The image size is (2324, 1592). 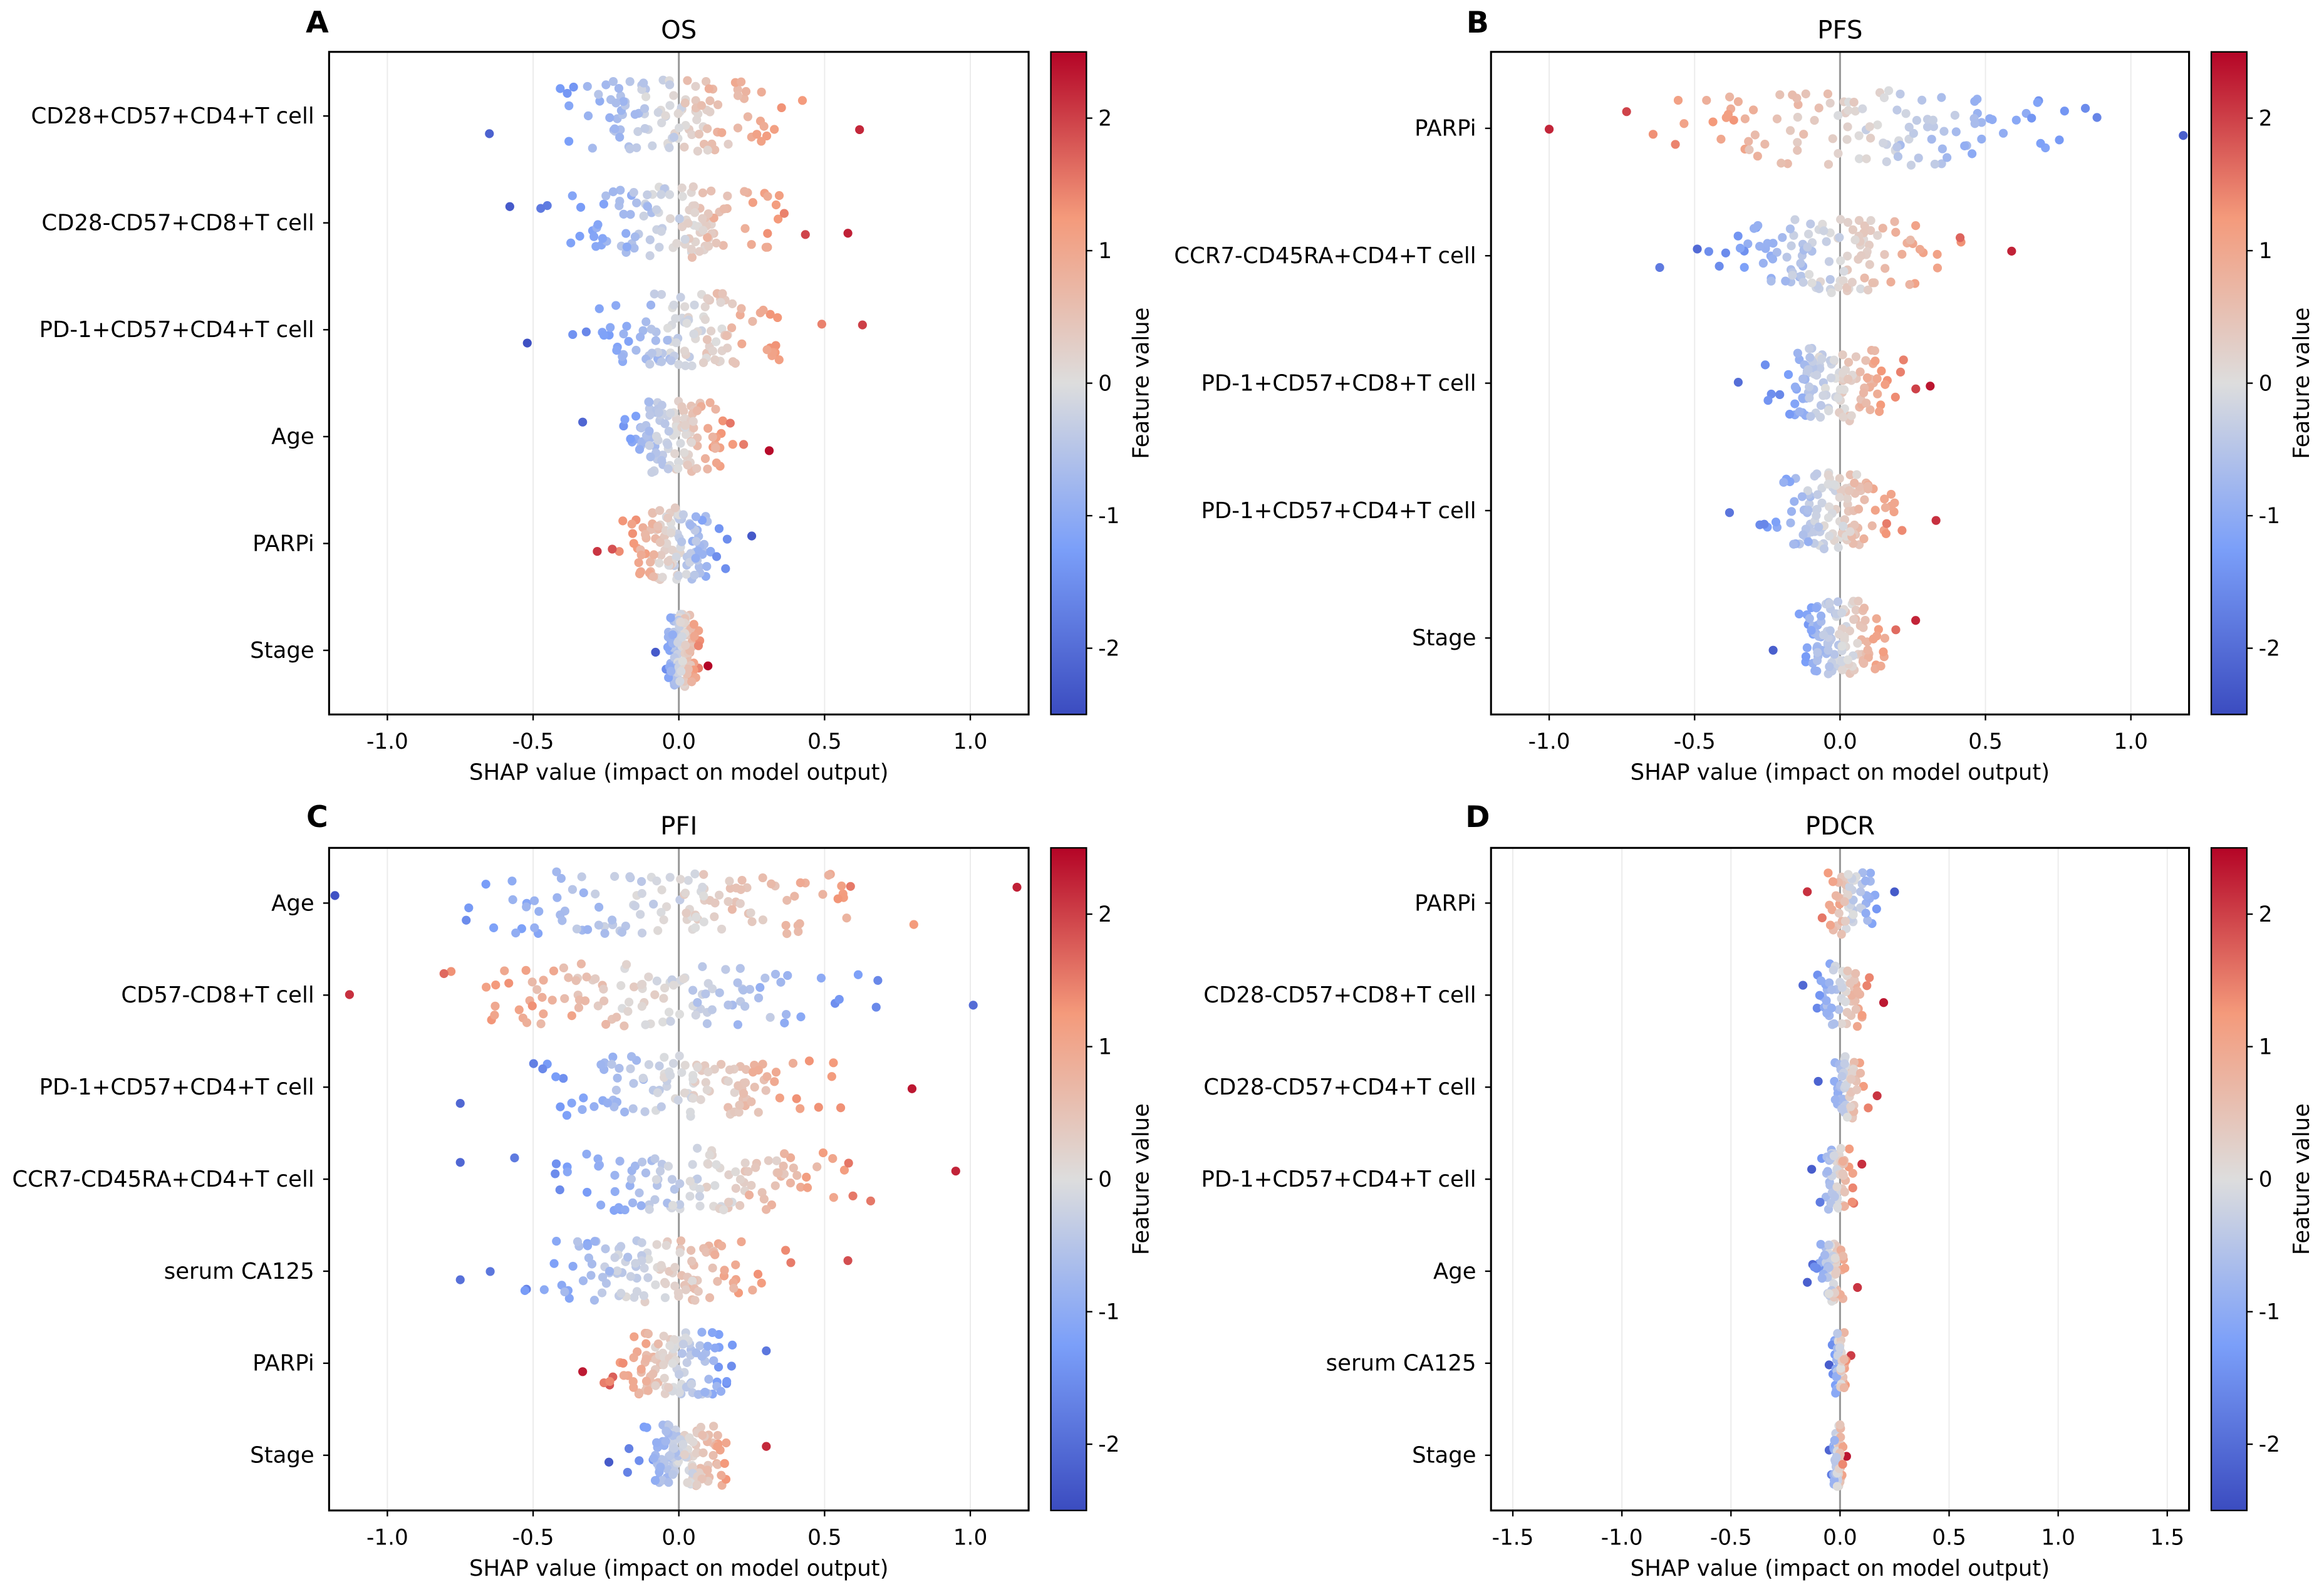 What do you see at coordinates (678, 1569) in the screenshot?
I see `x-axis-label: SHAP value (impact on model output)` at bounding box center [678, 1569].